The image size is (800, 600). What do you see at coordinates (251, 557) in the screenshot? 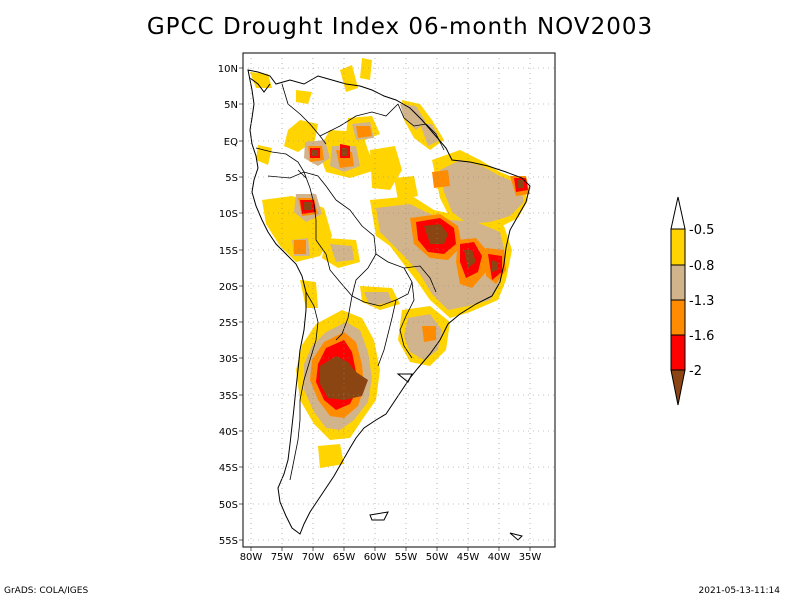
I see `lon-tick-label: 80W` at bounding box center [251, 557].